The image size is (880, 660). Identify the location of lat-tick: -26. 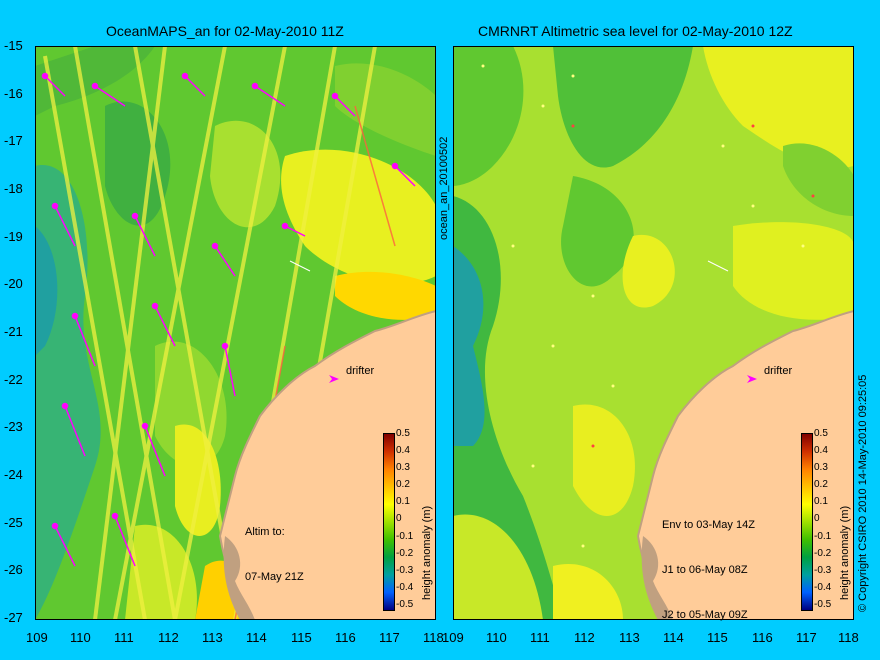
(13, 569).